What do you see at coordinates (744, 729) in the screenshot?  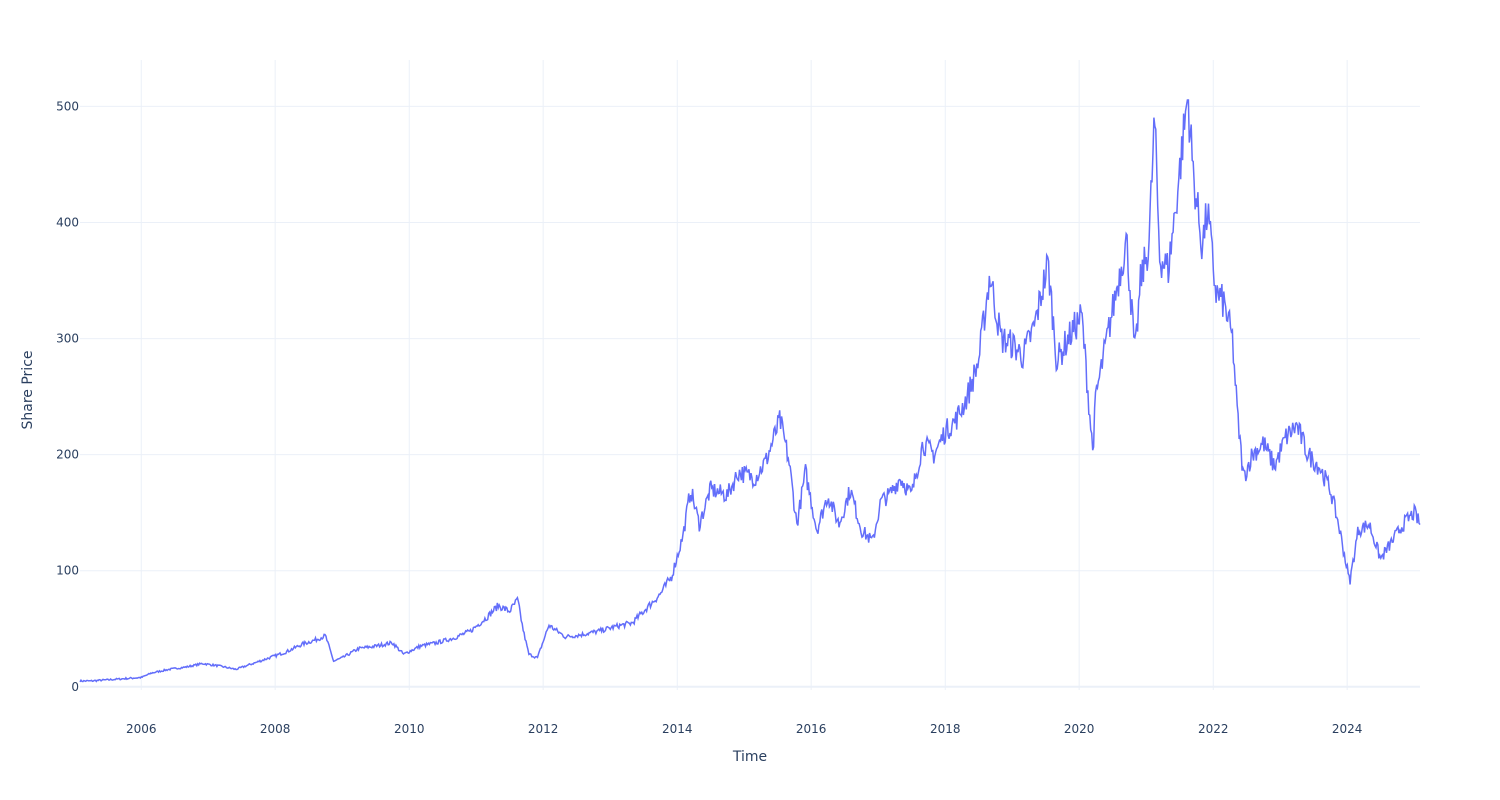 I see `x-tick-labels: 2006 2008 2010 2012 2014 2016 2018 2020 2022 2024` at bounding box center [744, 729].